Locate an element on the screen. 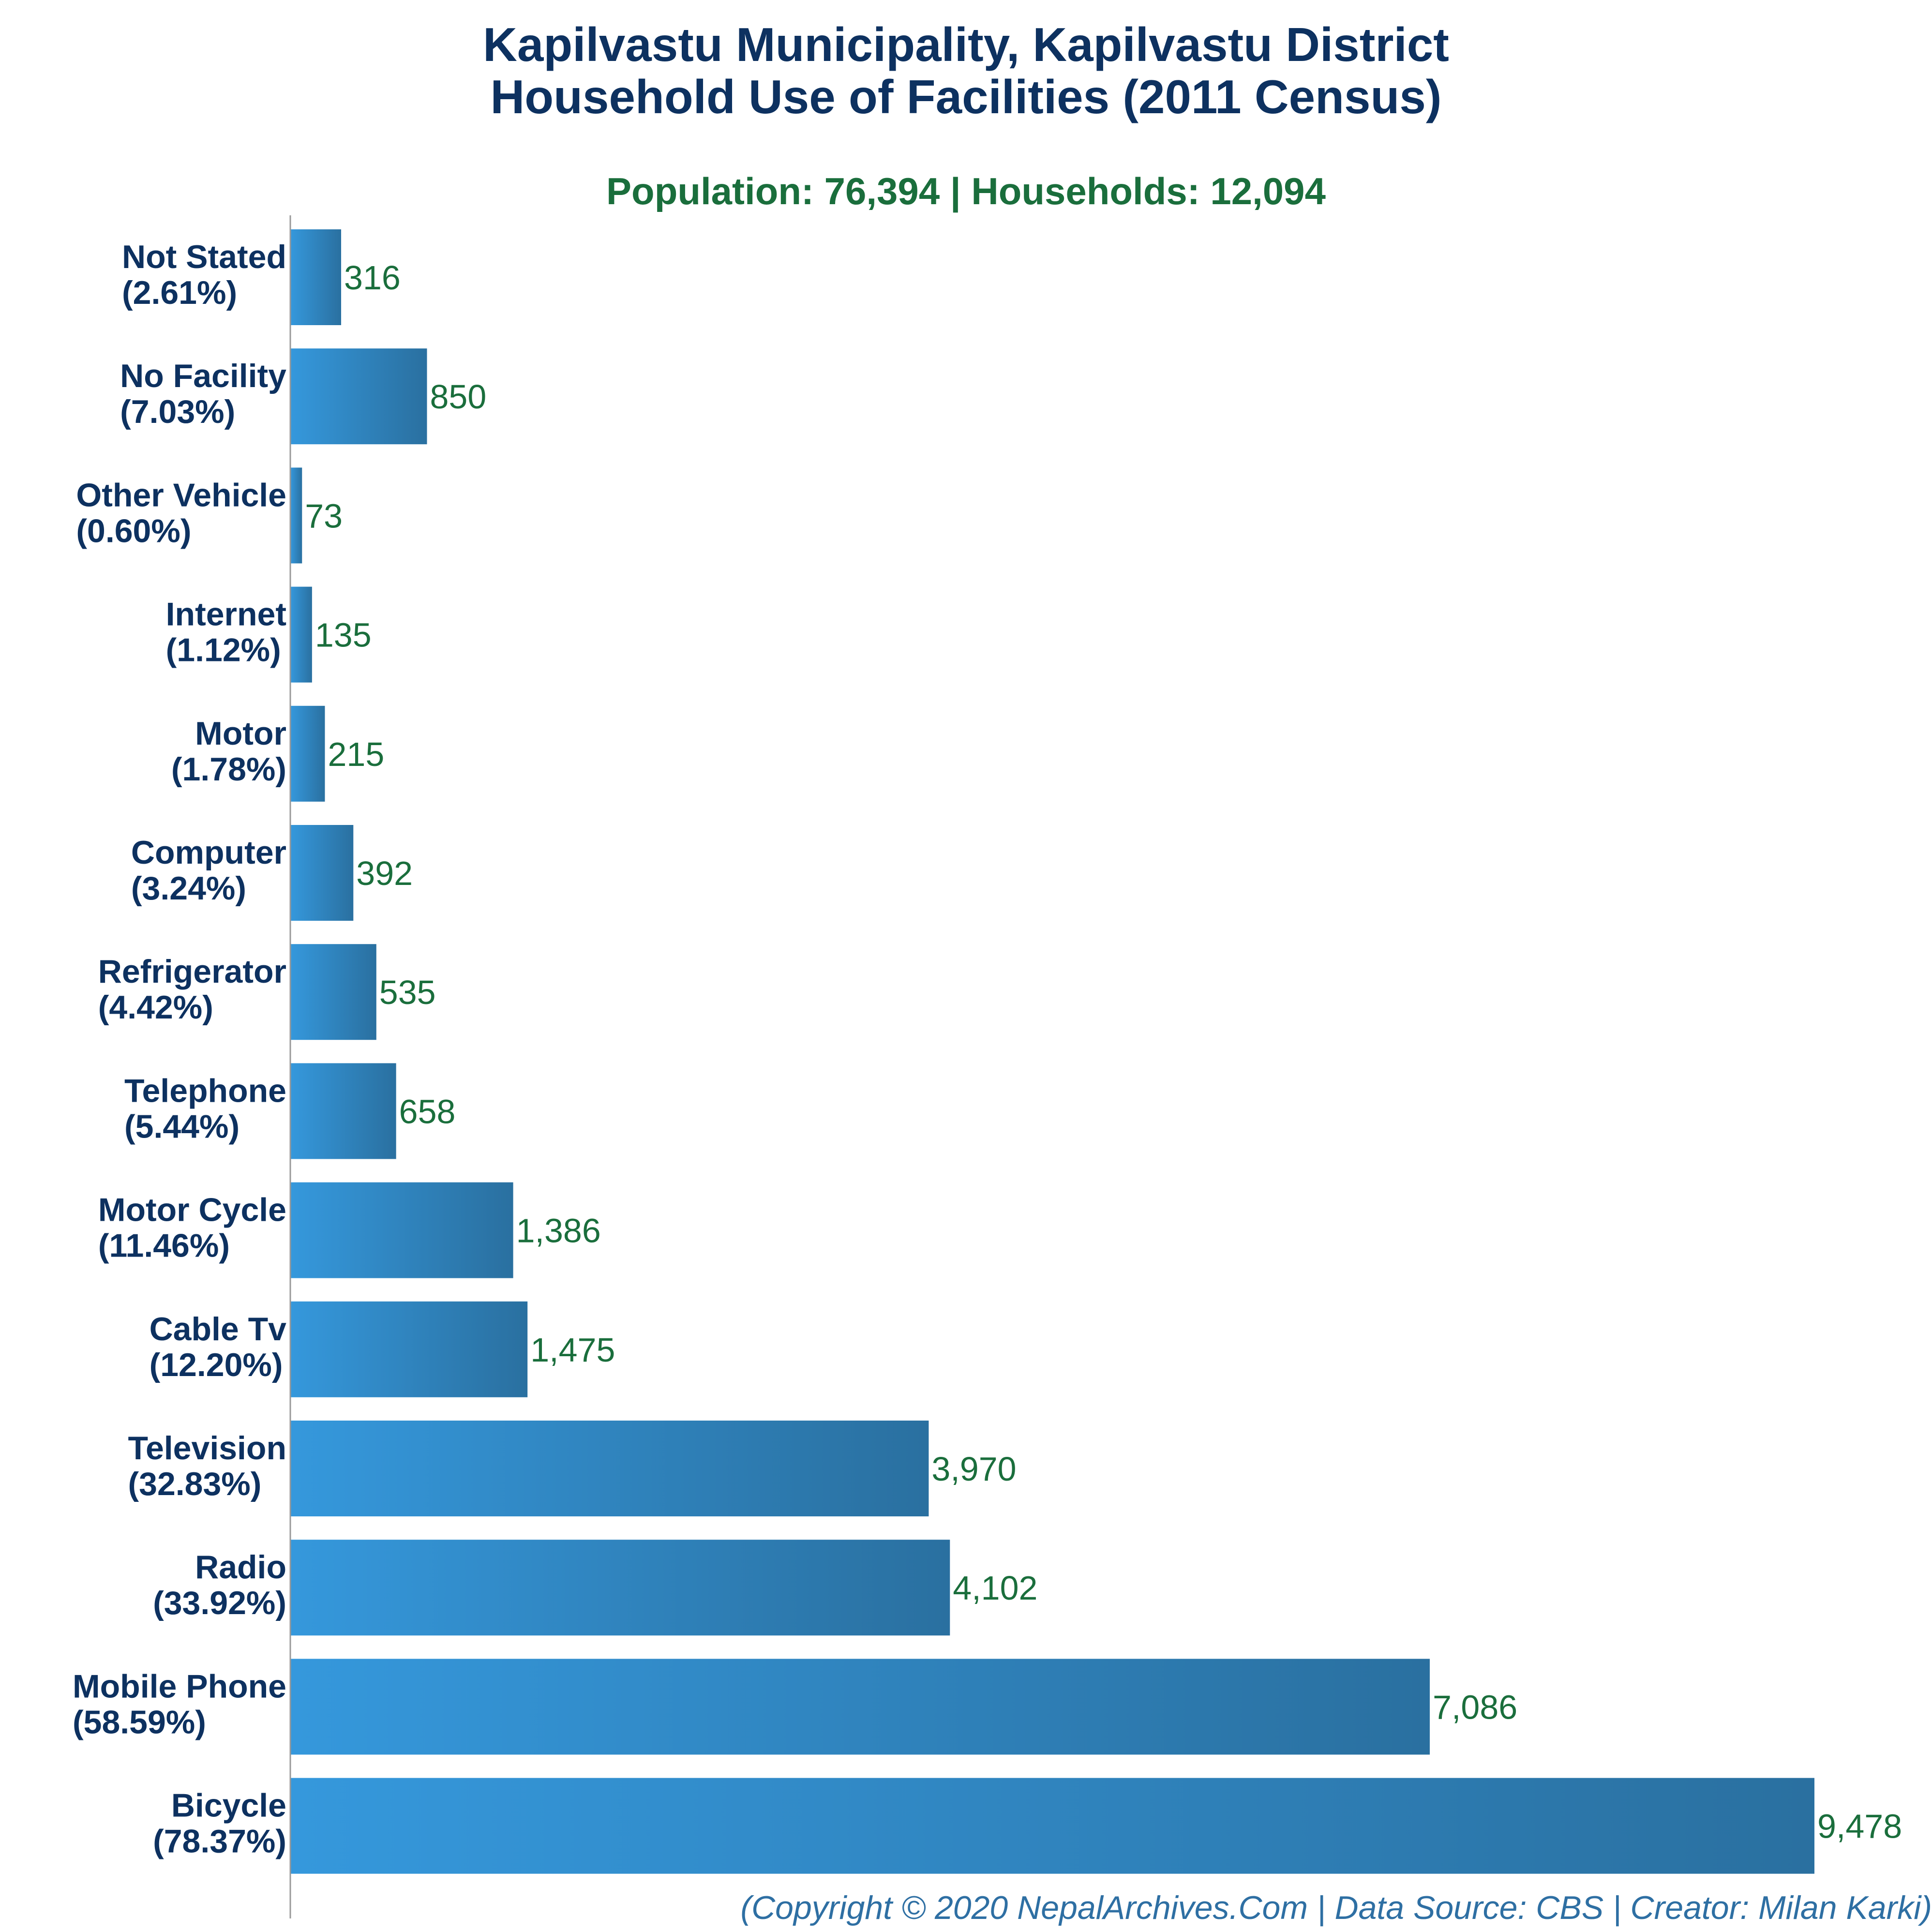 This screenshot has height=1932, width=1932. category-percent-label: (78.37%) is located at coordinates (219, 1841).